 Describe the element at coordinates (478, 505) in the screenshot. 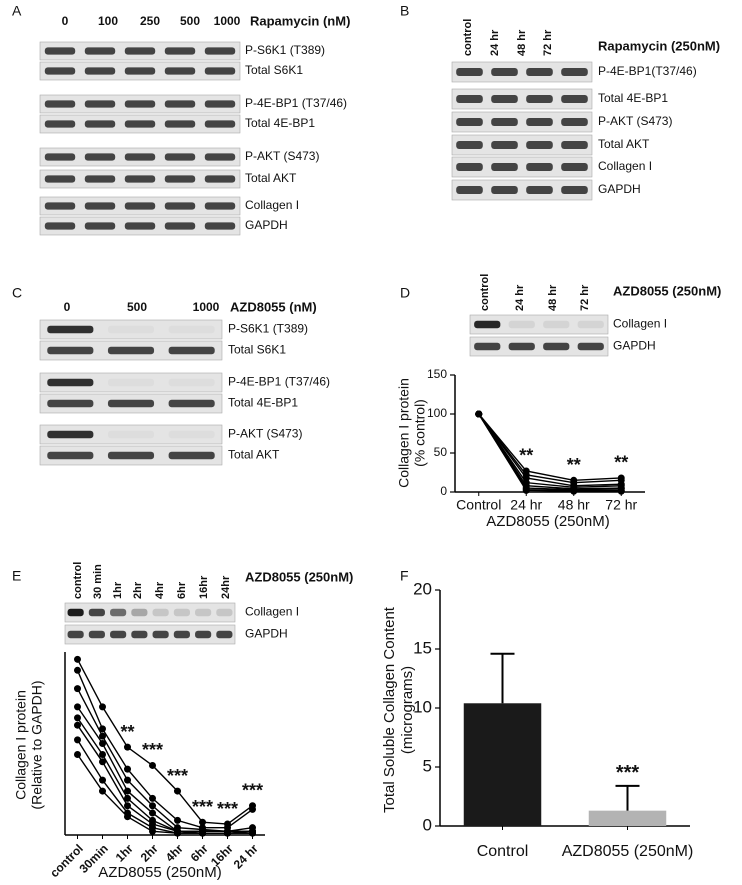

I see `x-tick-label: Control` at that location.